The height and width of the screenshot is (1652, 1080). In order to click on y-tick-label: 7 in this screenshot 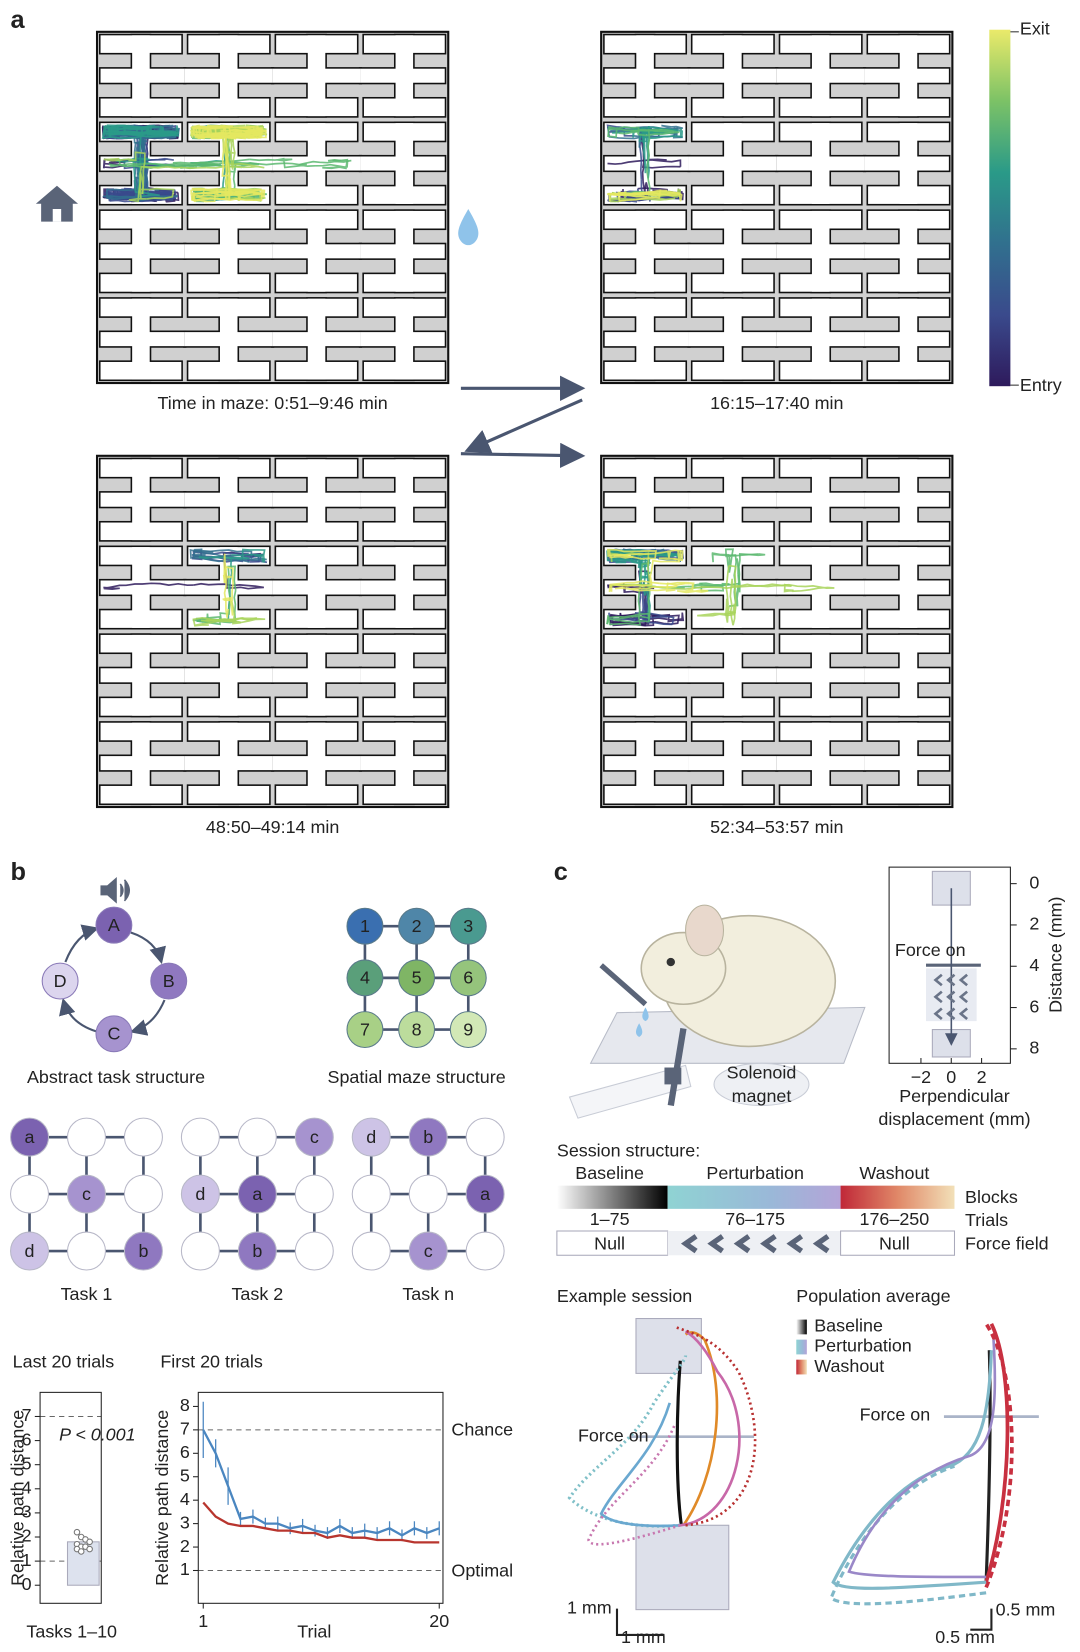, I will do `click(185, 1429)`.